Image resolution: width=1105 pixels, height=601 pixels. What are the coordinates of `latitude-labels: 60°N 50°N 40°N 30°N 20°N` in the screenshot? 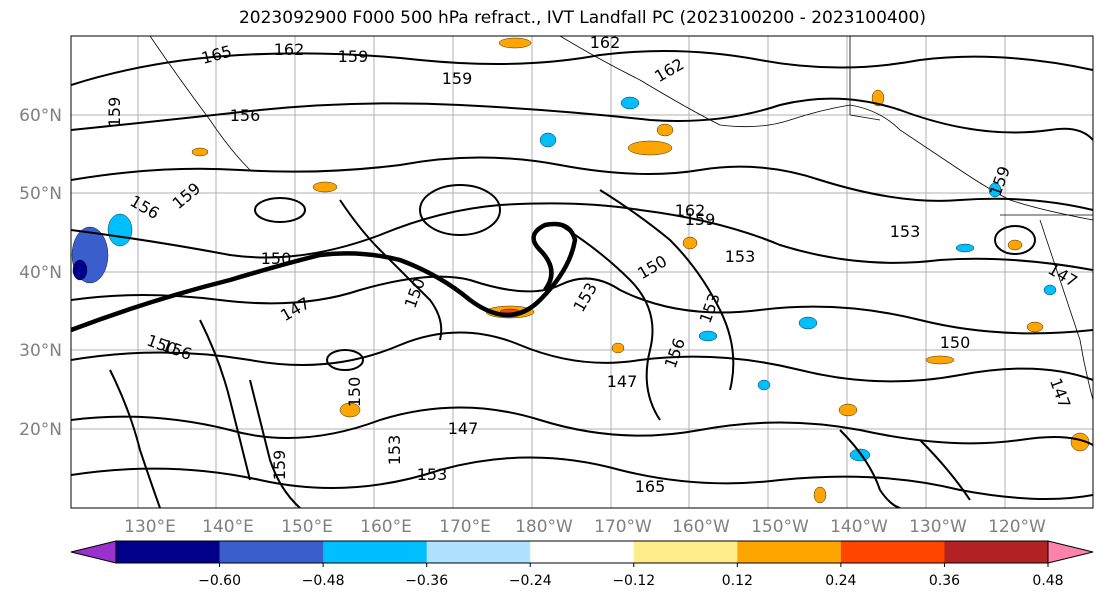 It's located at (40, 273).